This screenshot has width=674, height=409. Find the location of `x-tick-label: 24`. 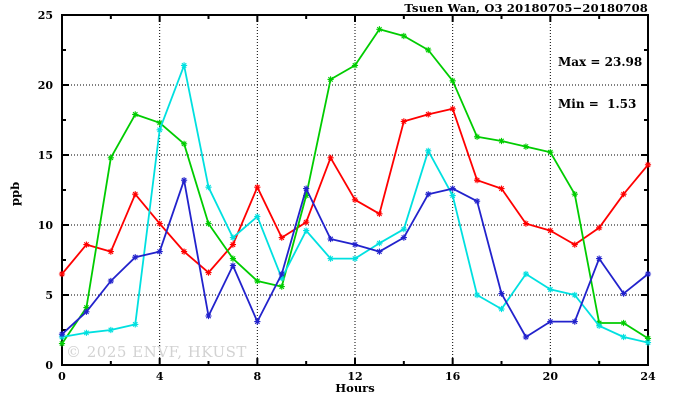

x-tick-label: 24 is located at coordinates (648, 376).